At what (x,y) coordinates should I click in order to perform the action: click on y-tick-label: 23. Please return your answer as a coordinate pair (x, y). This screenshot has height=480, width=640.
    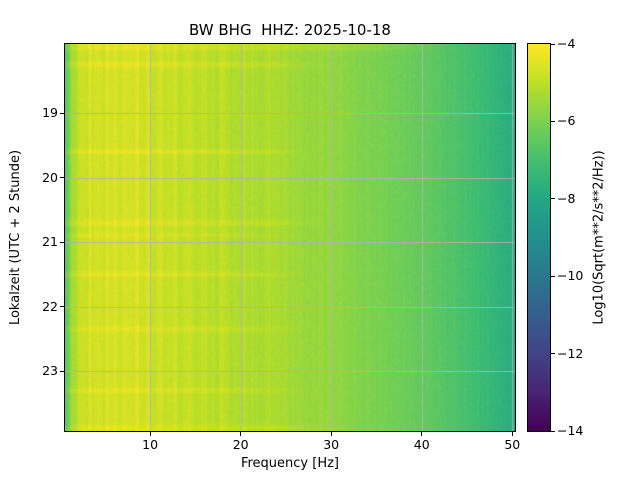
    Looking at the image, I should click on (50, 370).